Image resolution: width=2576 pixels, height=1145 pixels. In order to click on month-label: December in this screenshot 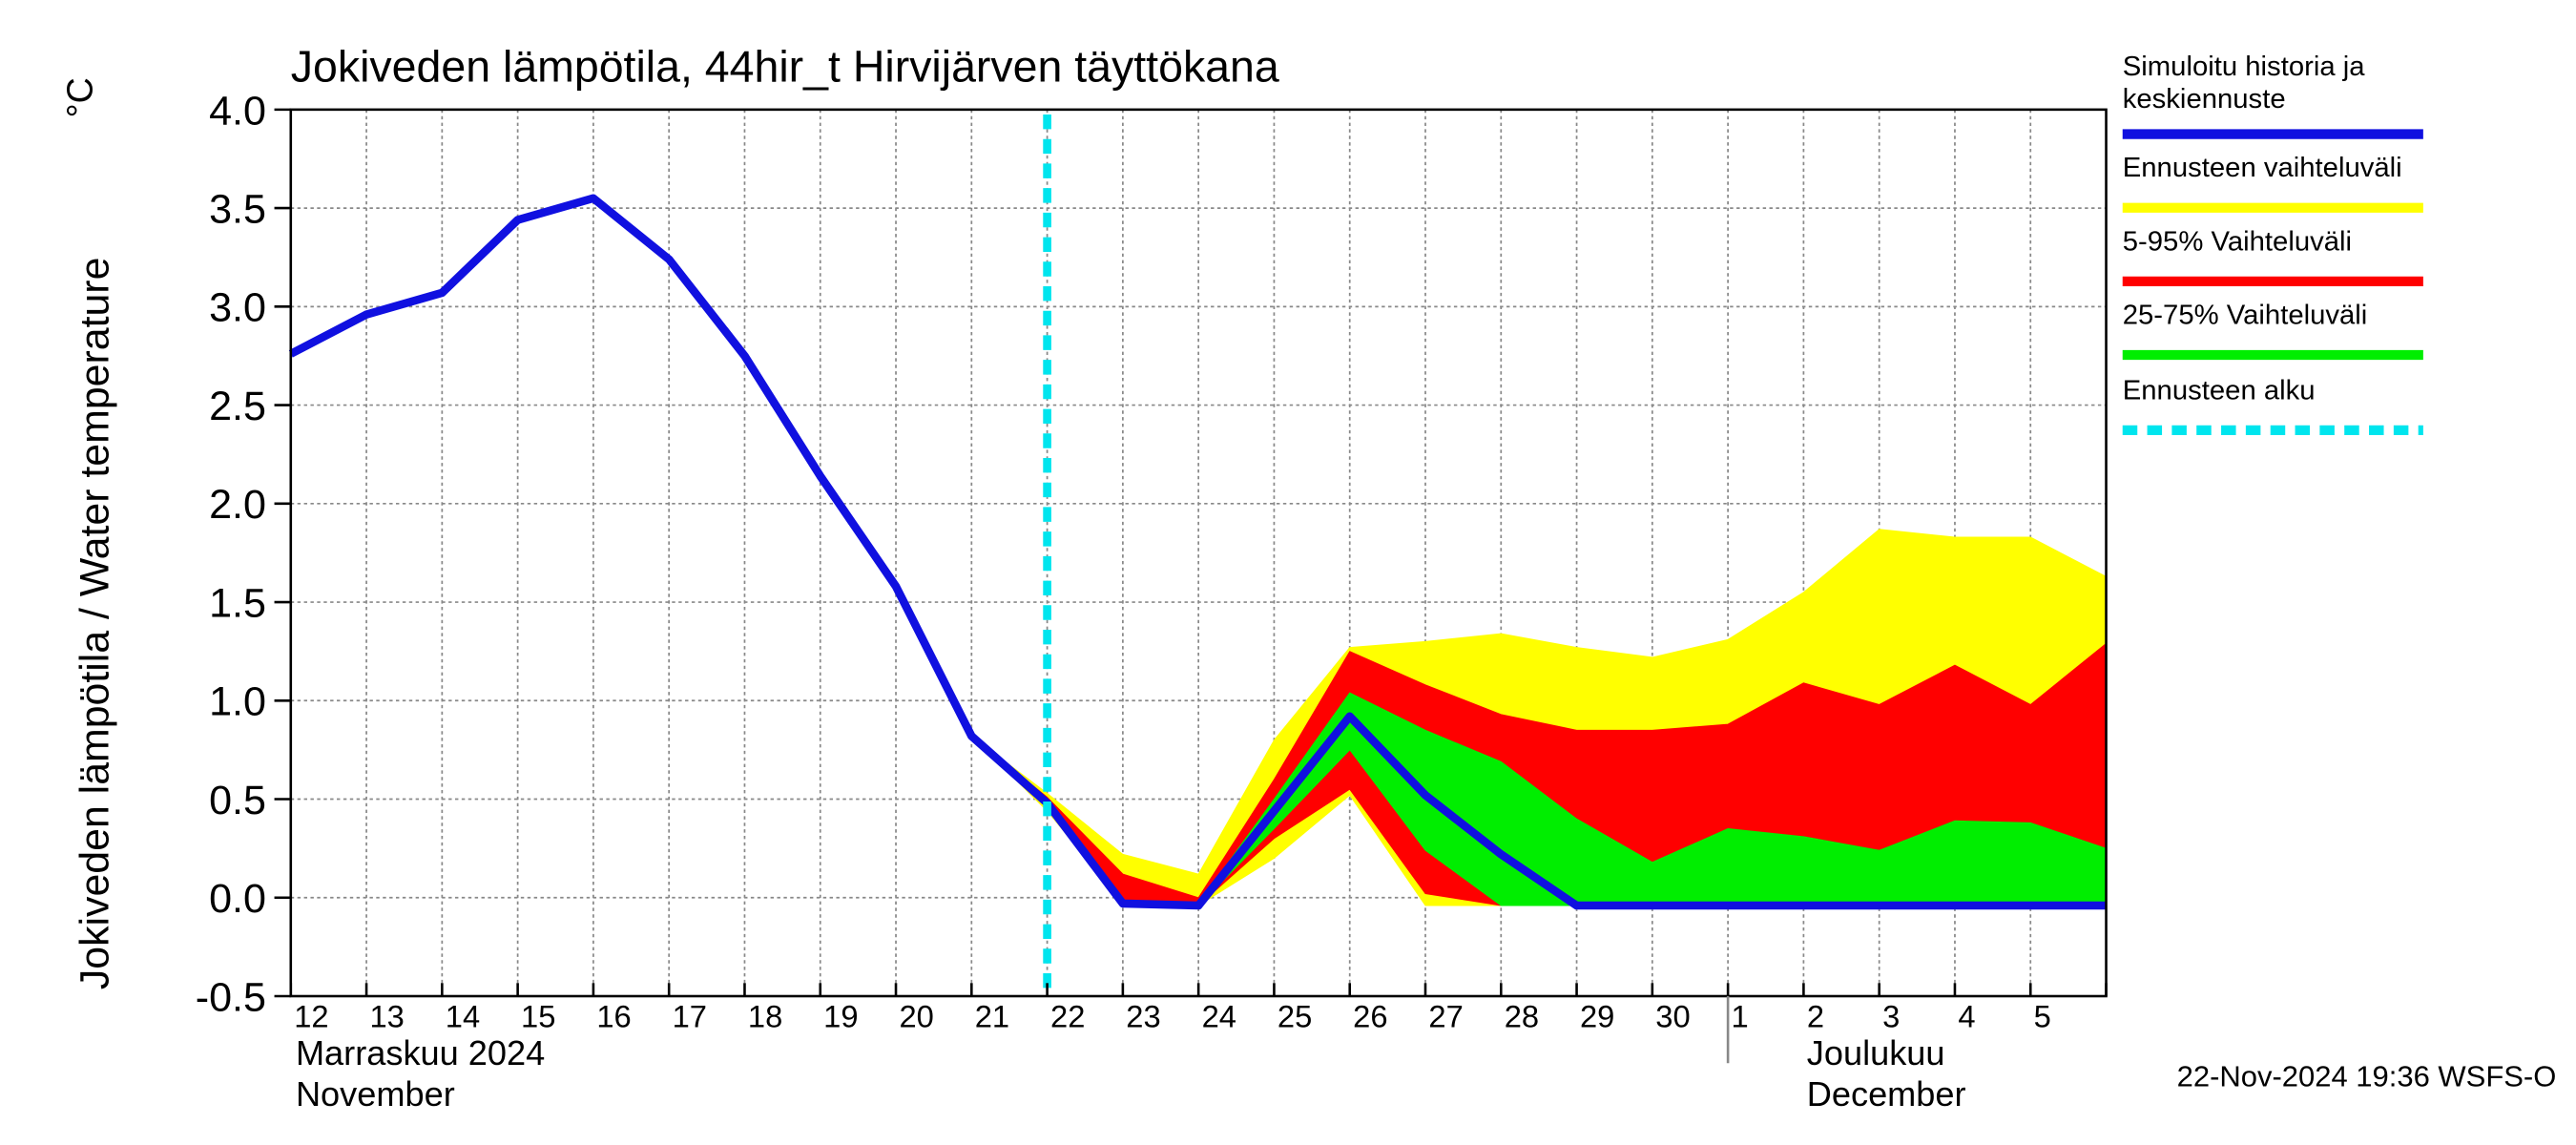, I will do `click(1886, 1094)`.